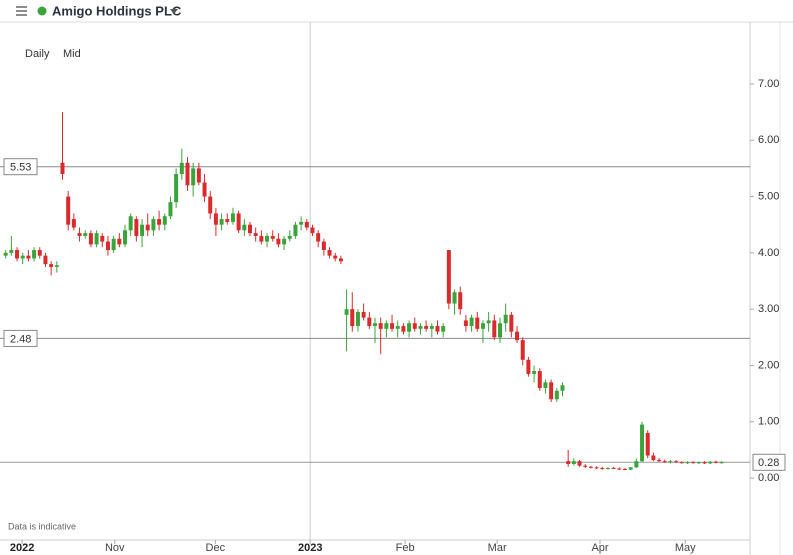 The height and width of the screenshot is (555, 793). What do you see at coordinates (72, 54) in the screenshot?
I see `price-type: Mid` at bounding box center [72, 54].